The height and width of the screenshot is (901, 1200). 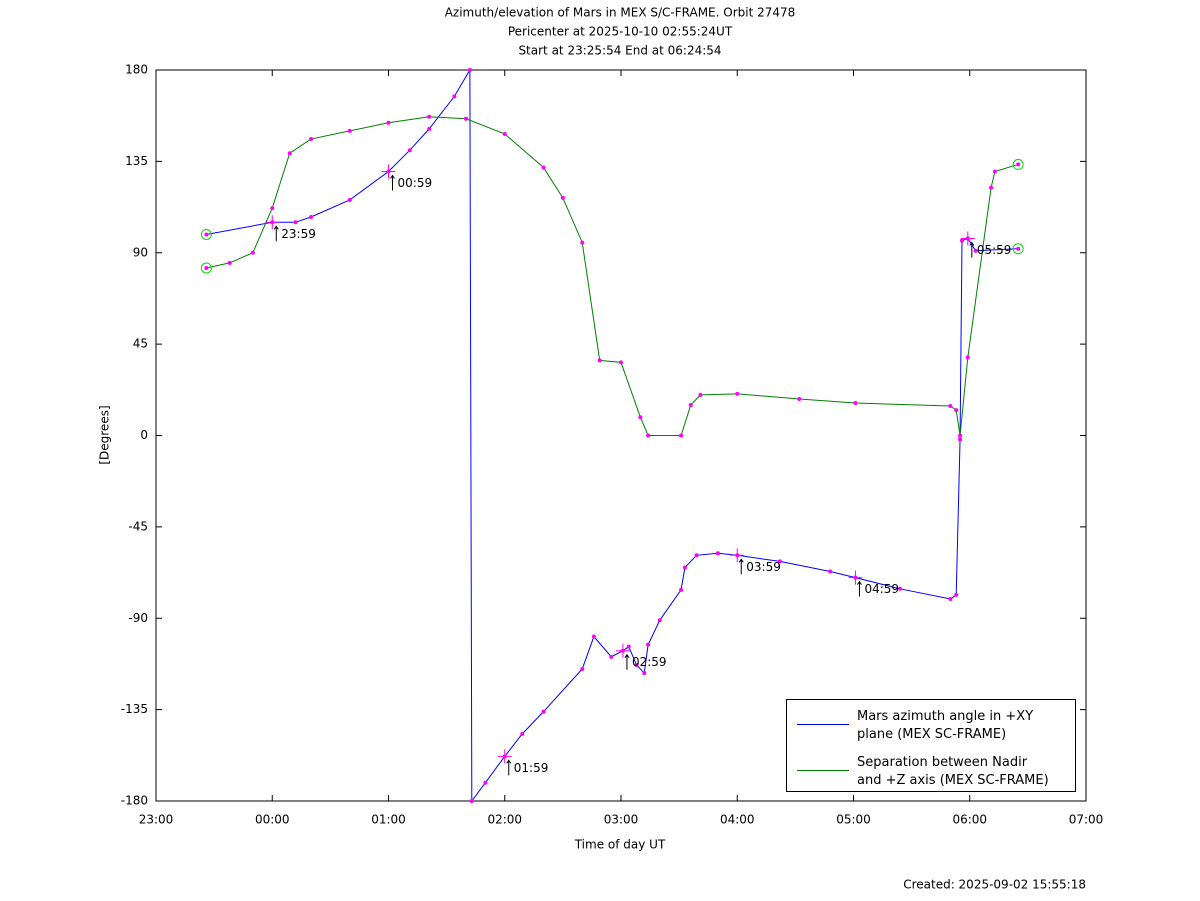 What do you see at coordinates (144, 435) in the screenshot?
I see `y-tick-label: 0` at bounding box center [144, 435].